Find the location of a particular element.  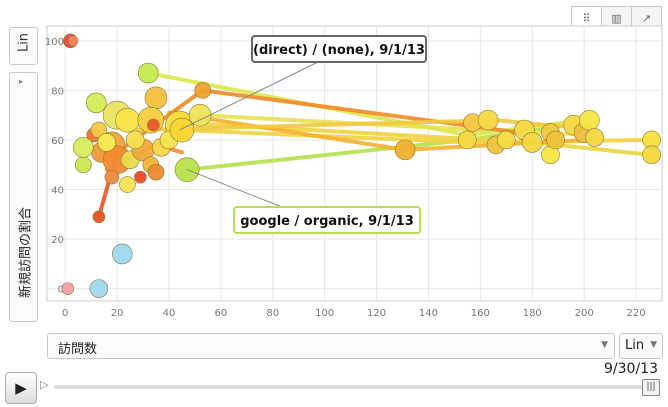

x-tick-label: 40 is located at coordinates (169, 313).